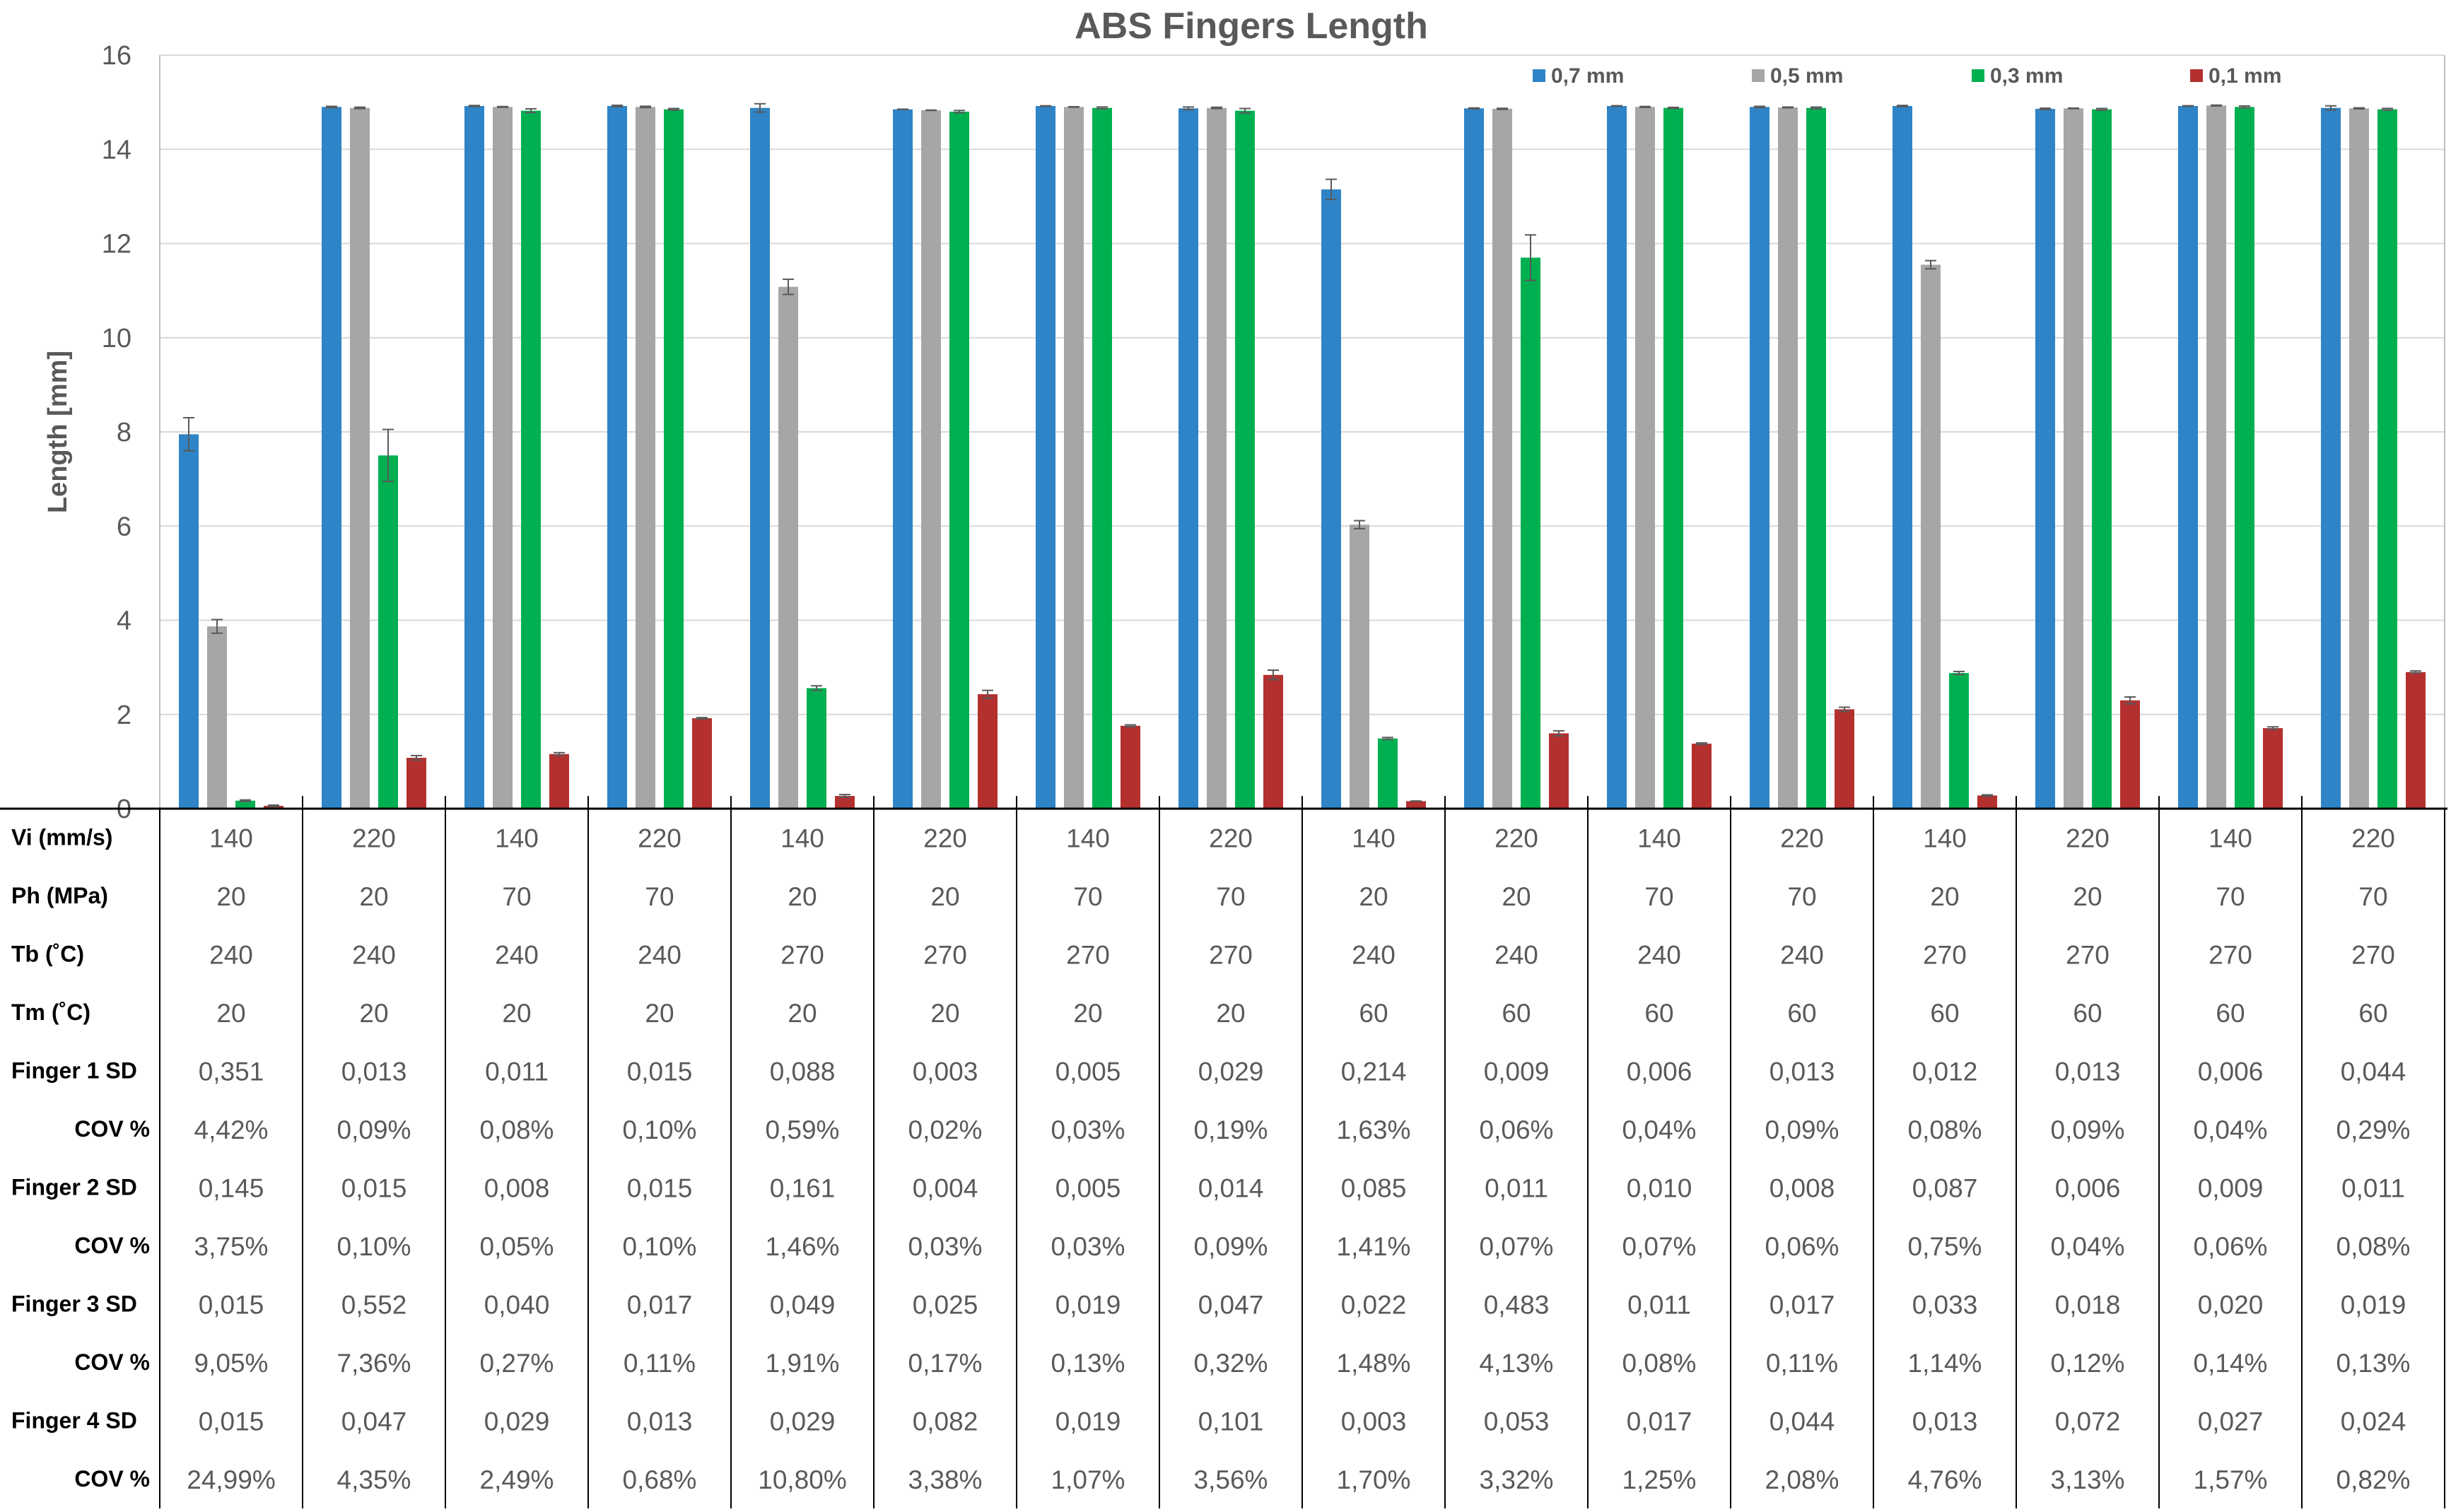 The image size is (2451, 1512). I want to click on table-cell: 9,05%, so click(231, 1363).